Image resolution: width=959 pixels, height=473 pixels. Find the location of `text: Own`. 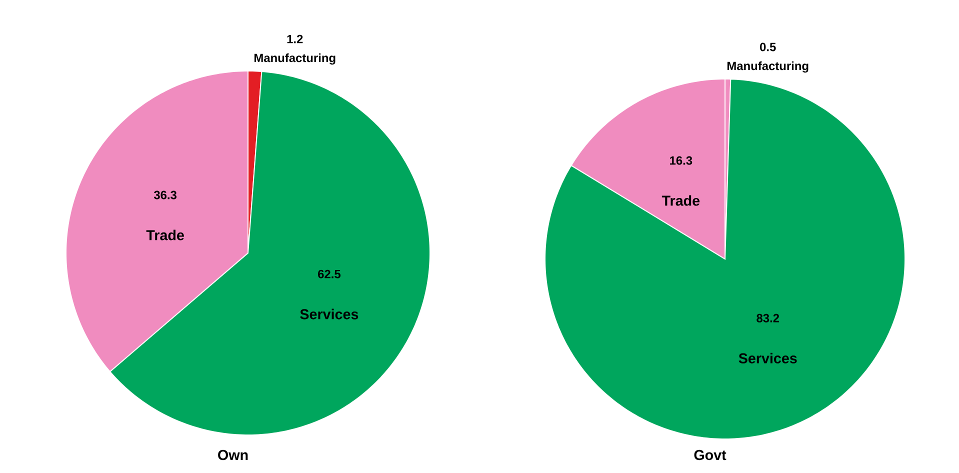

text: Own is located at coordinates (233, 455).